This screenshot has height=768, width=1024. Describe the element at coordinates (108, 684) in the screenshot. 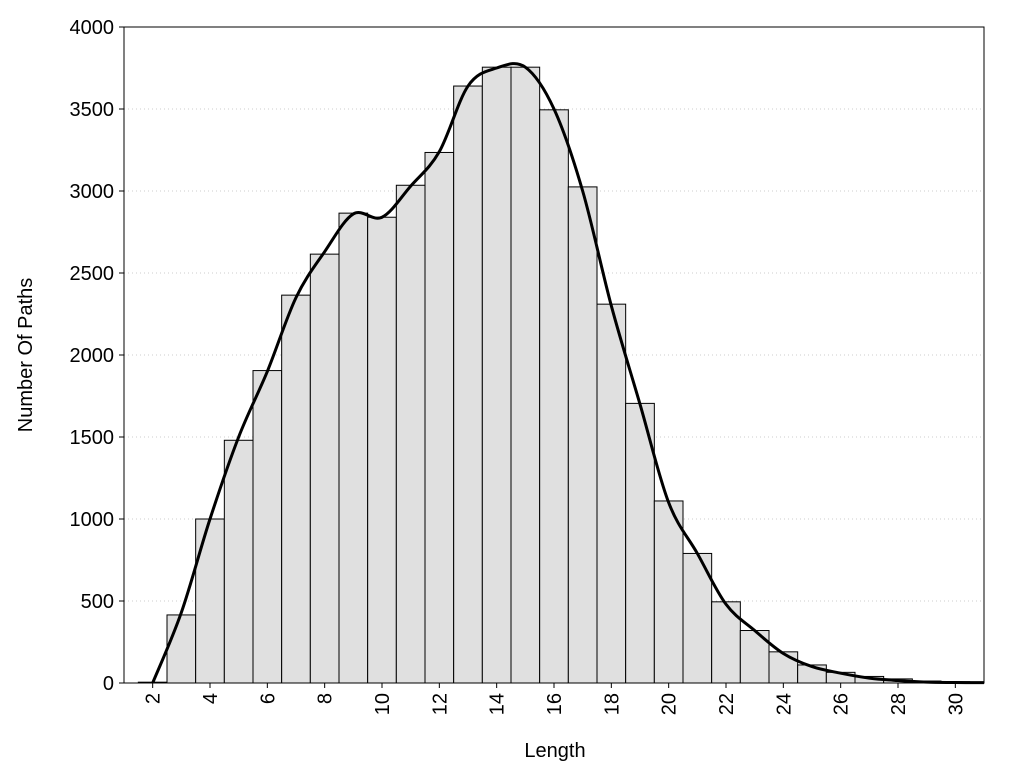

I see `y-tick-label: 0` at that location.